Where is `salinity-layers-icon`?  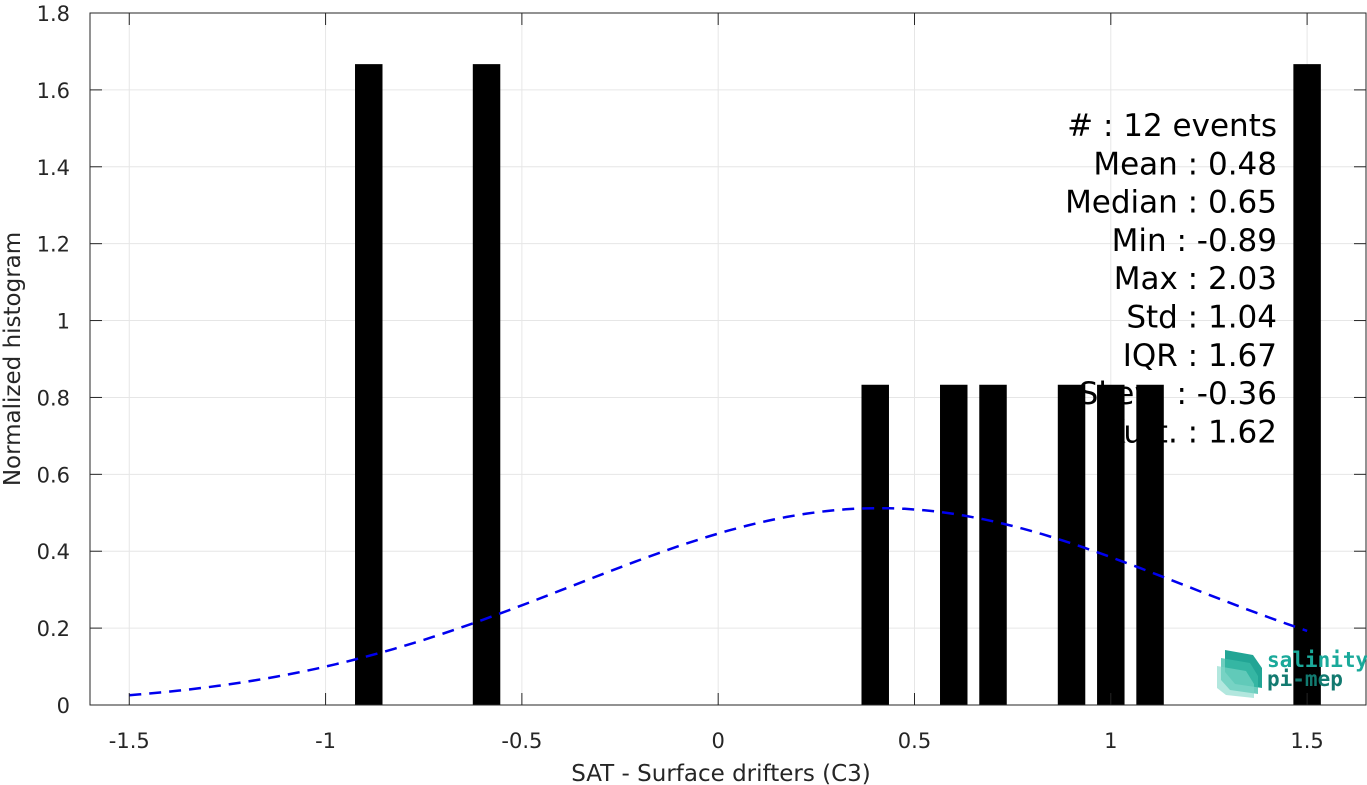
salinity-layers-icon is located at coordinates (1239, 674).